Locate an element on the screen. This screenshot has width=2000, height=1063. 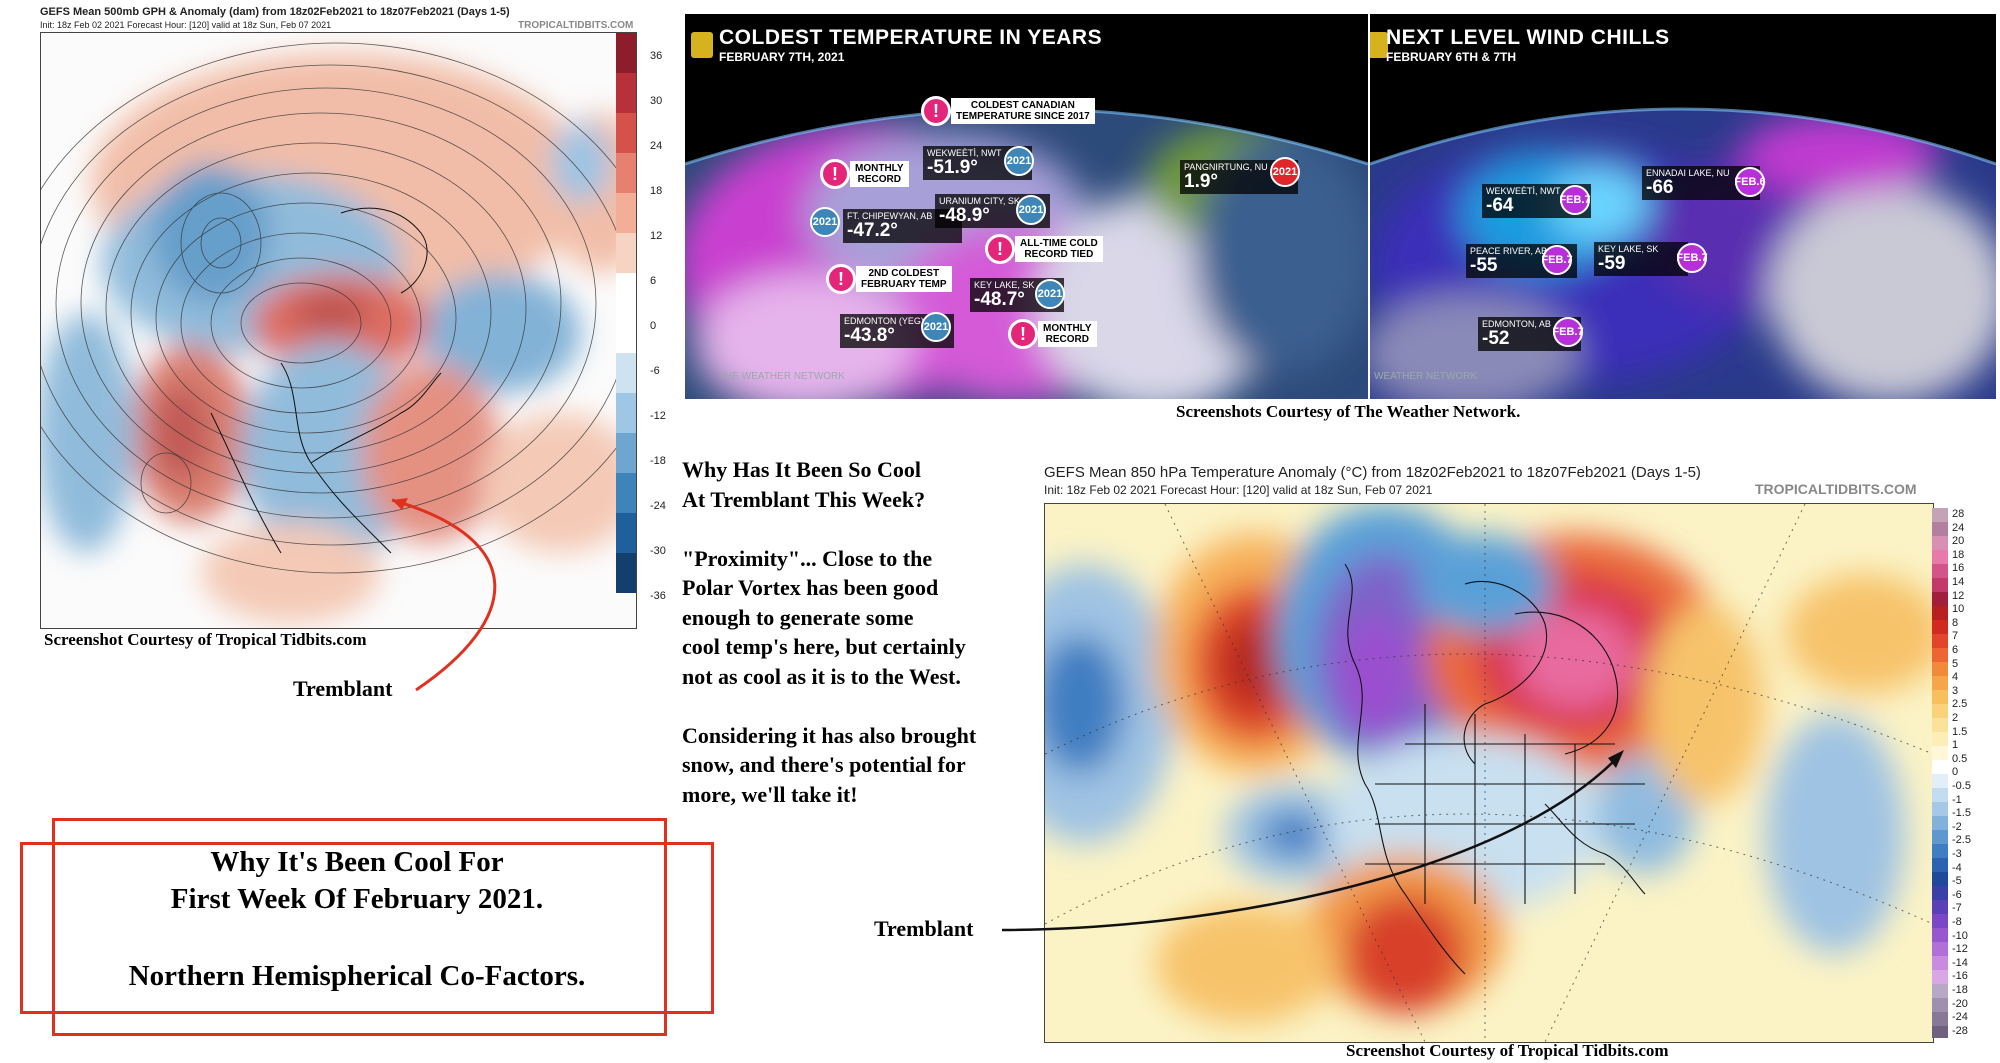
paragraph-line: more, we'll take it! is located at coordinates (770, 794).